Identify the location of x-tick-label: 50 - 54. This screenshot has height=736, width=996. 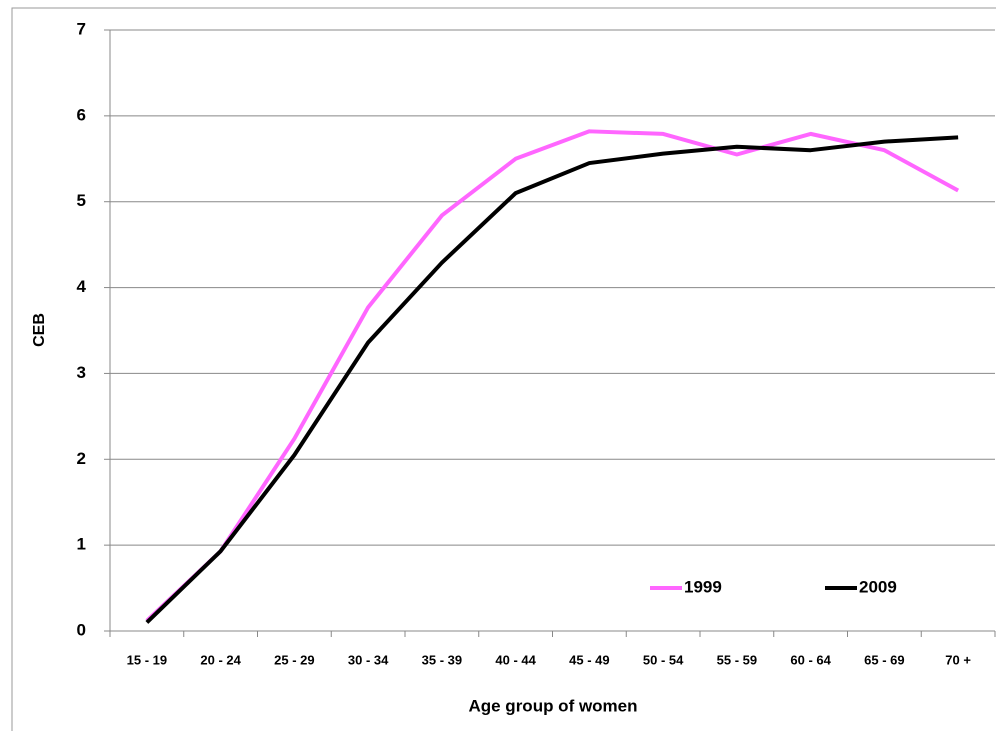
(663, 659).